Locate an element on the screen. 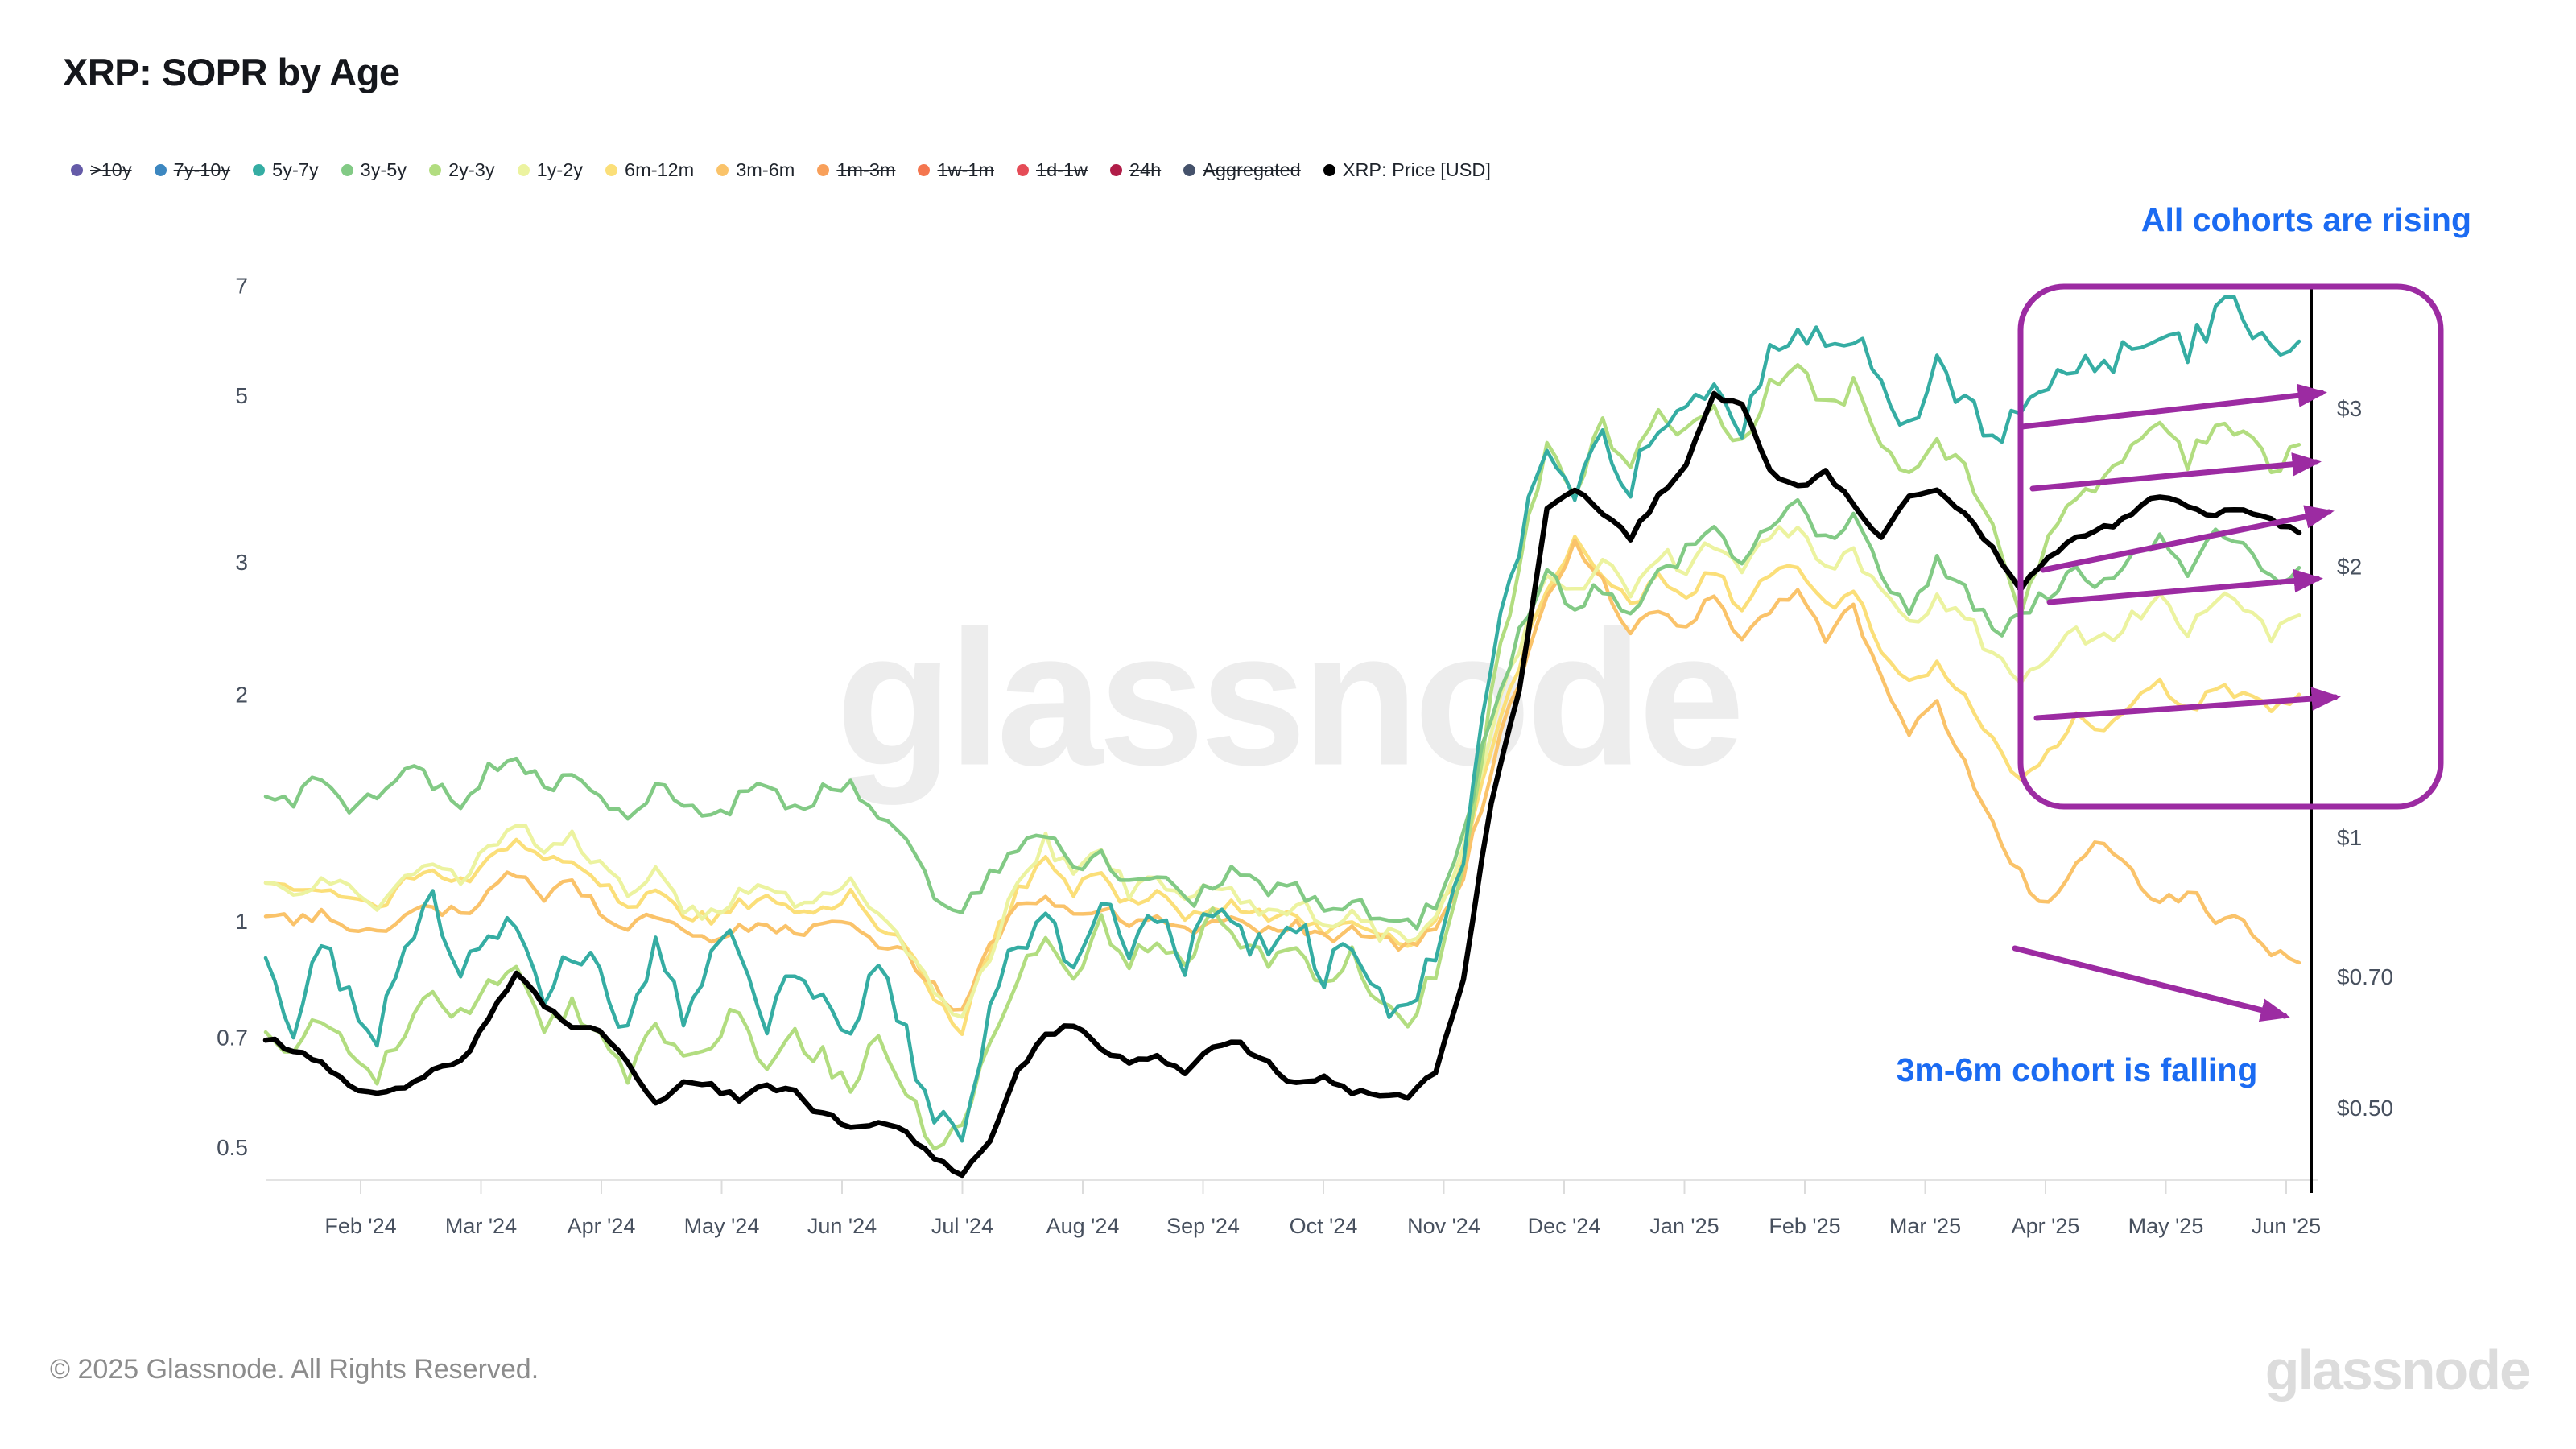  legend-item-label: 1m-3m is located at coordinates (866, 169).